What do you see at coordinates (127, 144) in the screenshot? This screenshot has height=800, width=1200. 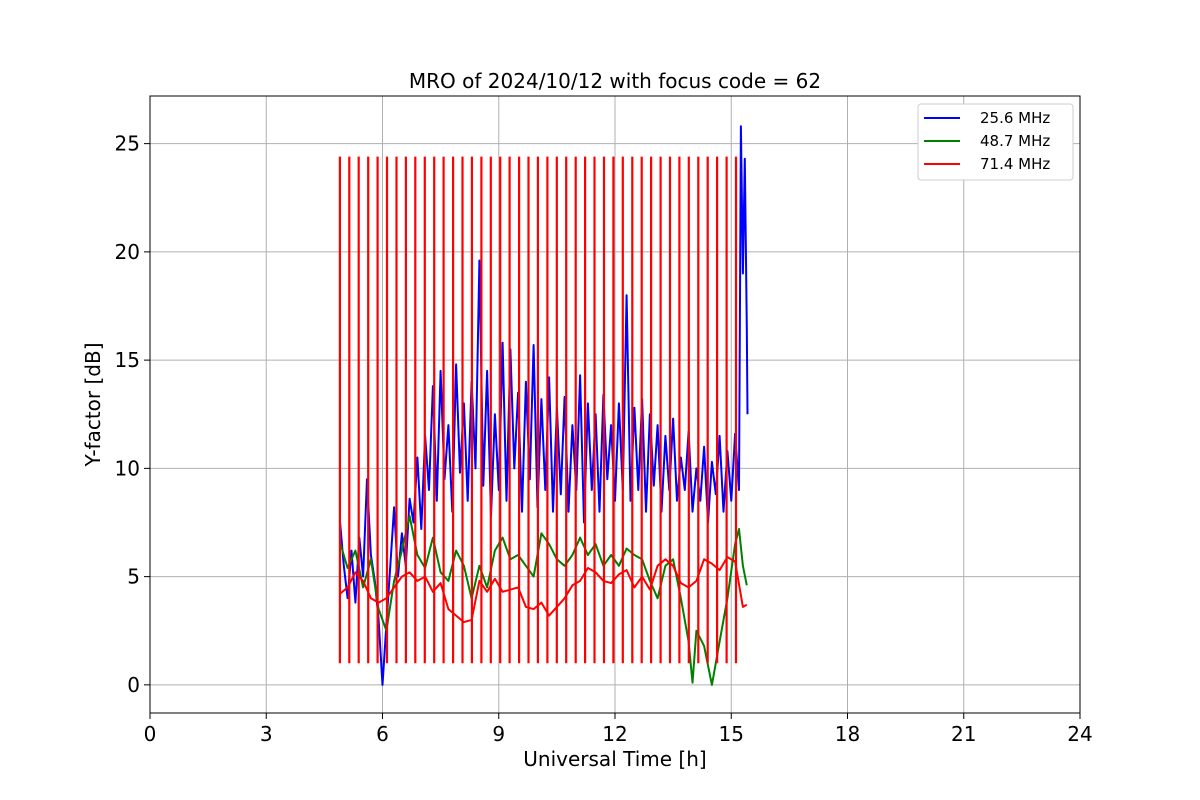 I see `y-tick-label: 25` at bounding box center [127, 144].